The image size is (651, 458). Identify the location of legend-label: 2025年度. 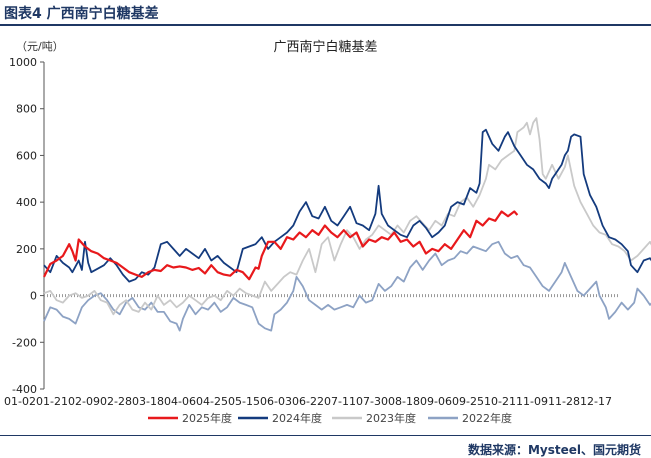
(207, 418).